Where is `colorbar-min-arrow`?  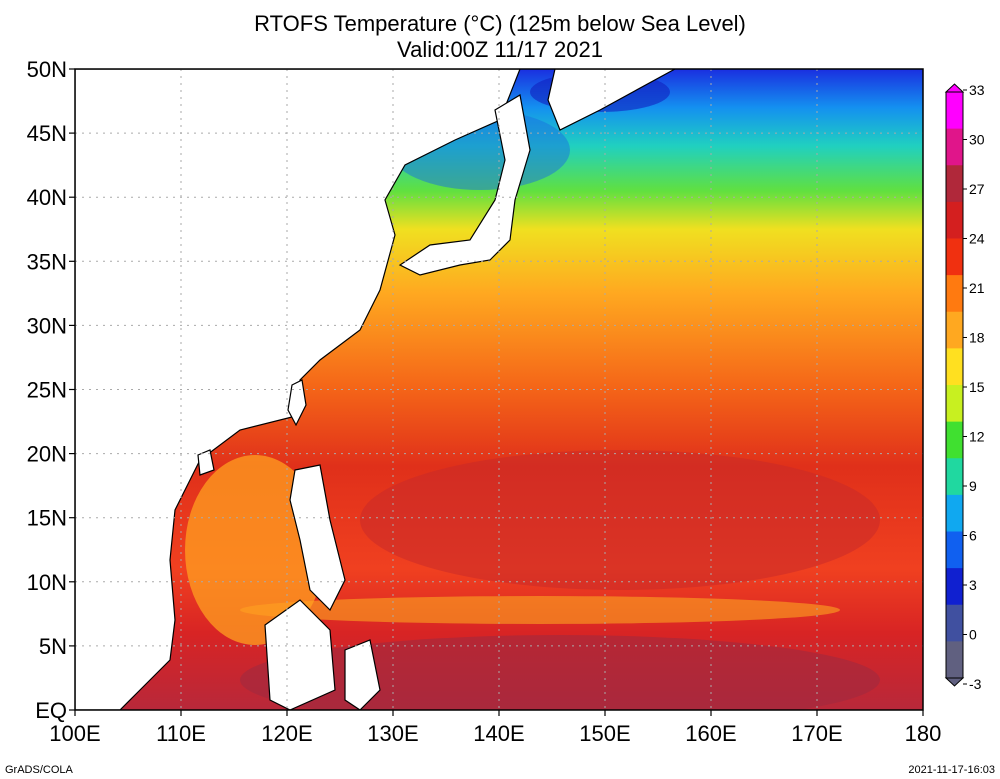 colorbar-min-arrow is located at coordinates (954, 682).